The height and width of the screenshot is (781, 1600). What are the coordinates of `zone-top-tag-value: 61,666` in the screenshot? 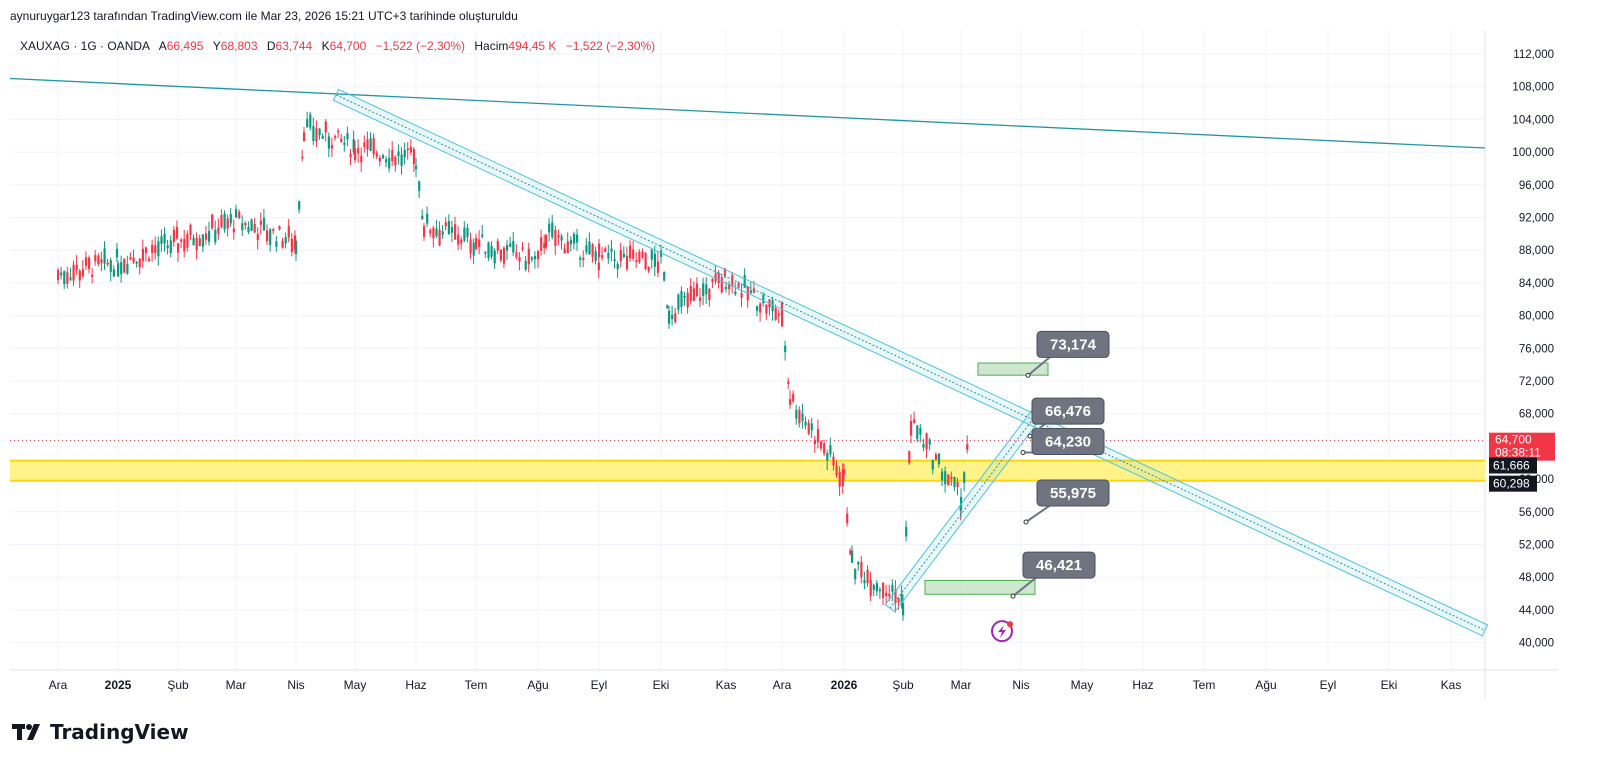 It's located at (1511, 465).